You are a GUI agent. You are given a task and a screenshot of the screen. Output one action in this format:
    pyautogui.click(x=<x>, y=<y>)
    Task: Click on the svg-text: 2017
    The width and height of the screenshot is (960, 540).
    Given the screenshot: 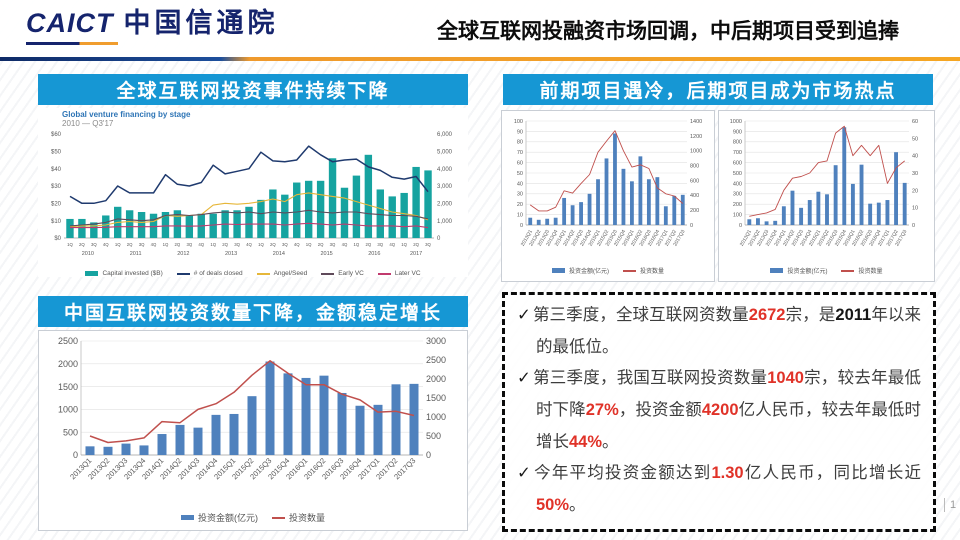 What is the action you would take?
    pyautogui.click(x=416, y=254)
    